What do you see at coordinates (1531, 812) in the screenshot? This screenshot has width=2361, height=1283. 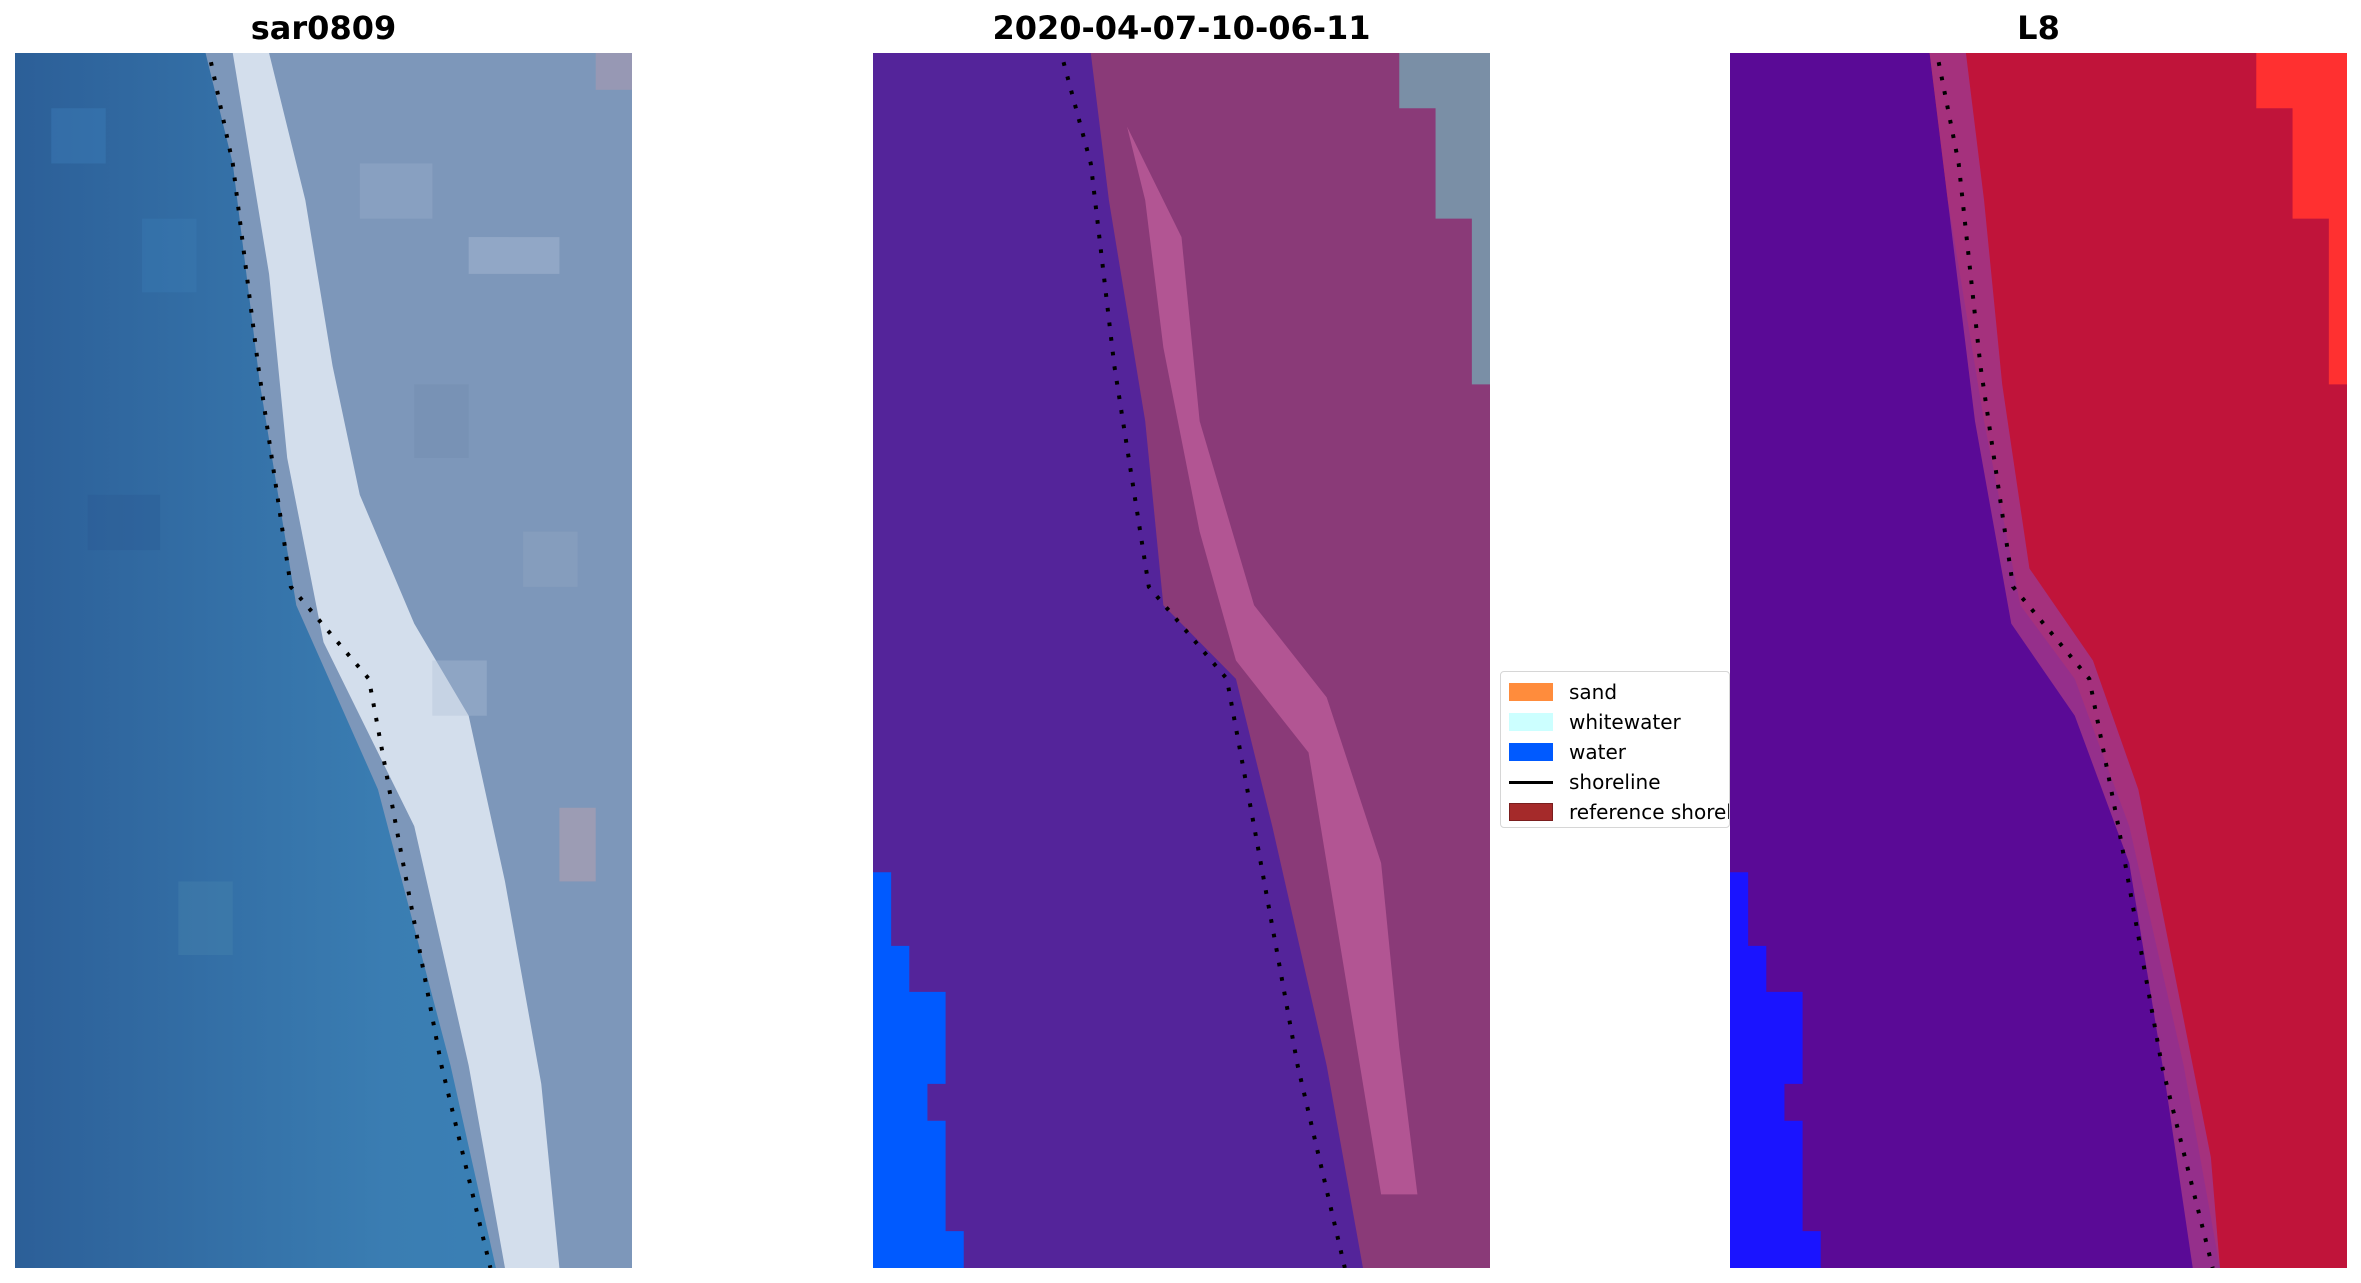 I see `reference-shoreline-swatch` at bounding box center [1531, 812].